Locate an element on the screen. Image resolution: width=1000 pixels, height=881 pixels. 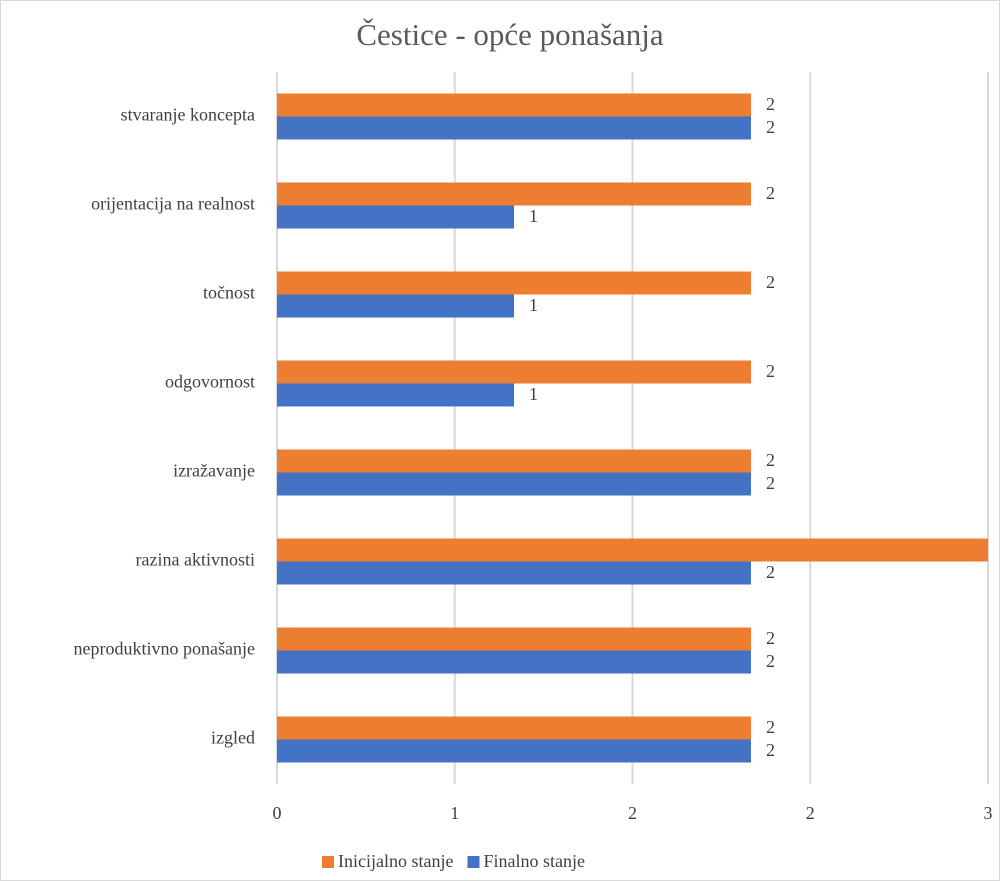
y-tick-label: izražavanje is located at coordinates (214, 471).